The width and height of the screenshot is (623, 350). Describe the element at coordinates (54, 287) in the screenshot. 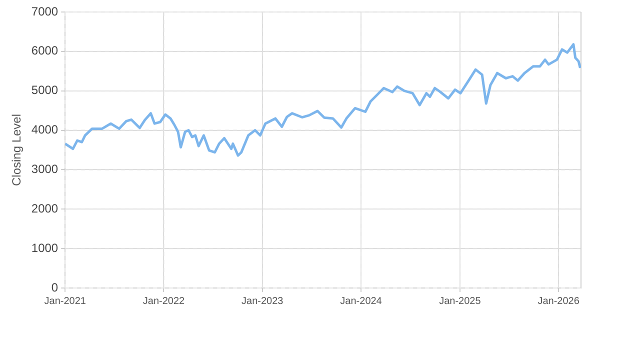

I see `y-tick-label: 0` at that location.